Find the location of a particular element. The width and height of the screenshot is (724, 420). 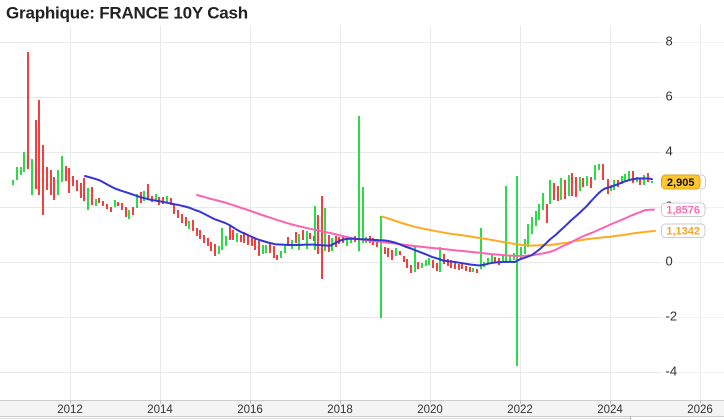

svg-text: 2022 is located at coordinates (520, 410).